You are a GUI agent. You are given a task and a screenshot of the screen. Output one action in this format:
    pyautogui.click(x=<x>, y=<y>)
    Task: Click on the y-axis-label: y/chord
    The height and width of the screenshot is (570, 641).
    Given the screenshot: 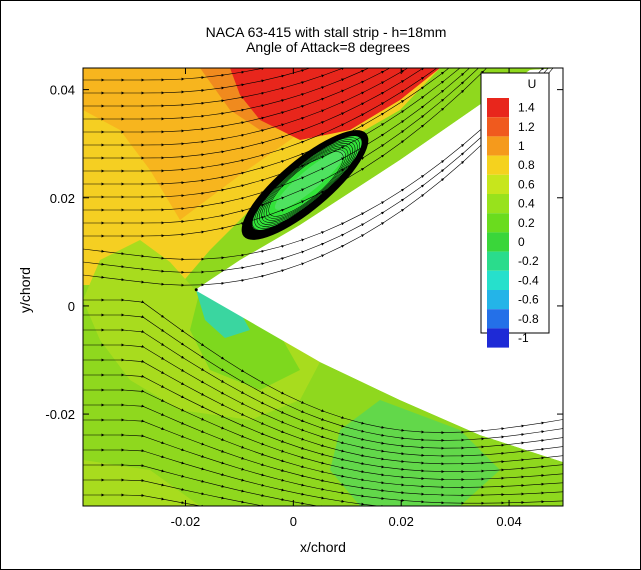 What is the action you would take?
    pyautogui.click(x=25, y=290)
    